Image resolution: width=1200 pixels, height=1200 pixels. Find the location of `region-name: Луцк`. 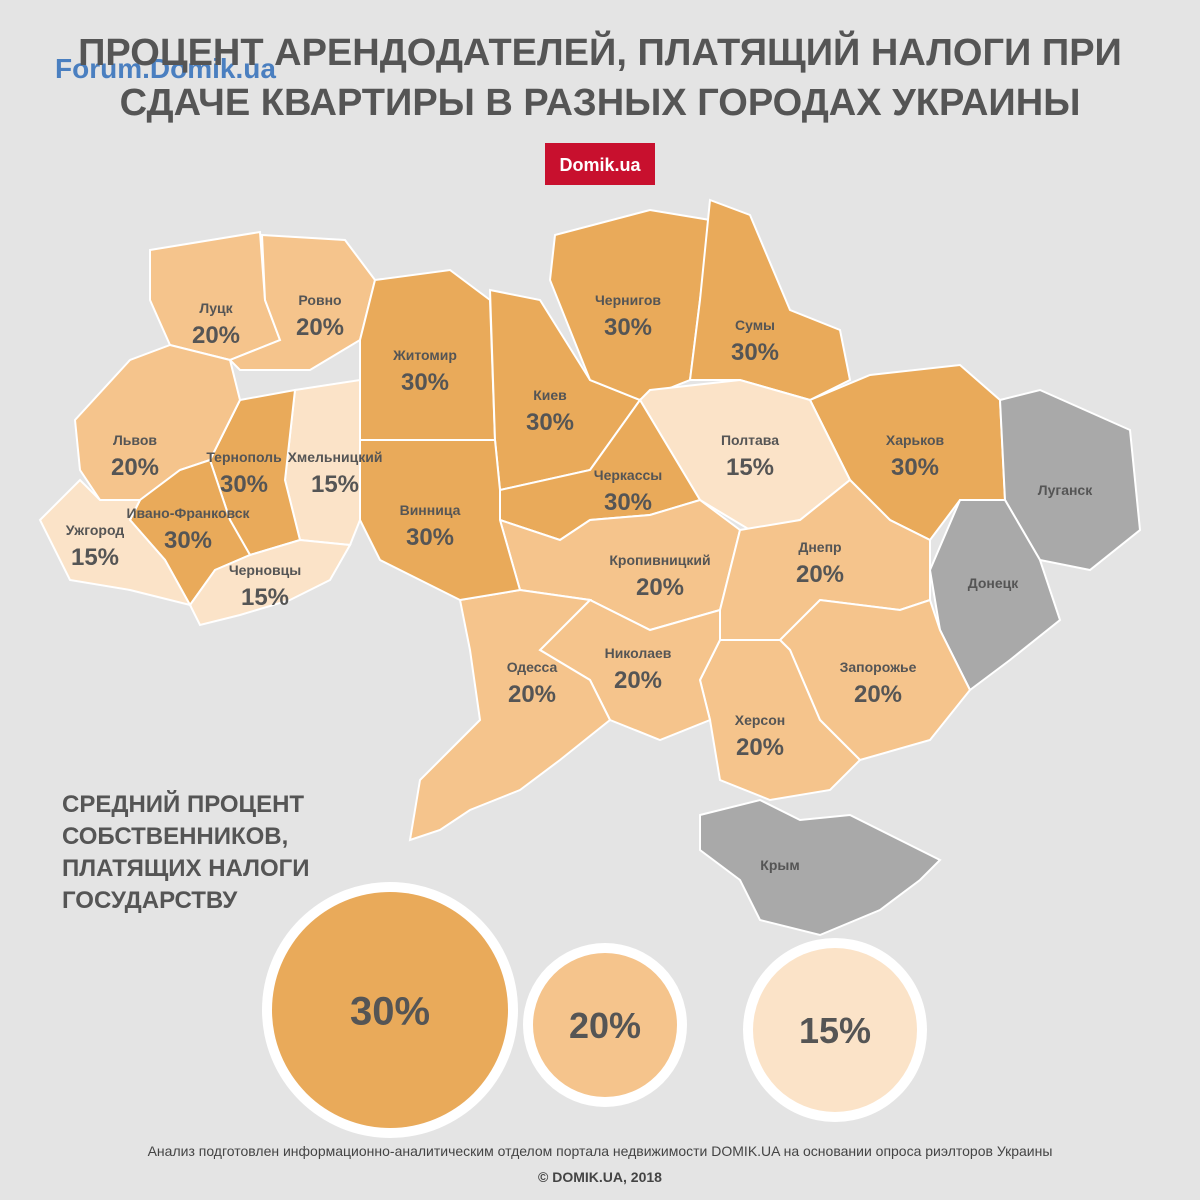

region-name: Луцк is located at coordinates (216, 308).